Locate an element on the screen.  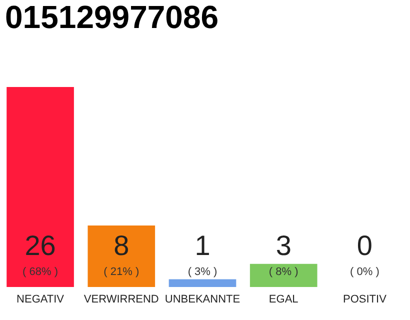
x-tick-label: UNBEKANNTE is located at coordinates (202, 300).